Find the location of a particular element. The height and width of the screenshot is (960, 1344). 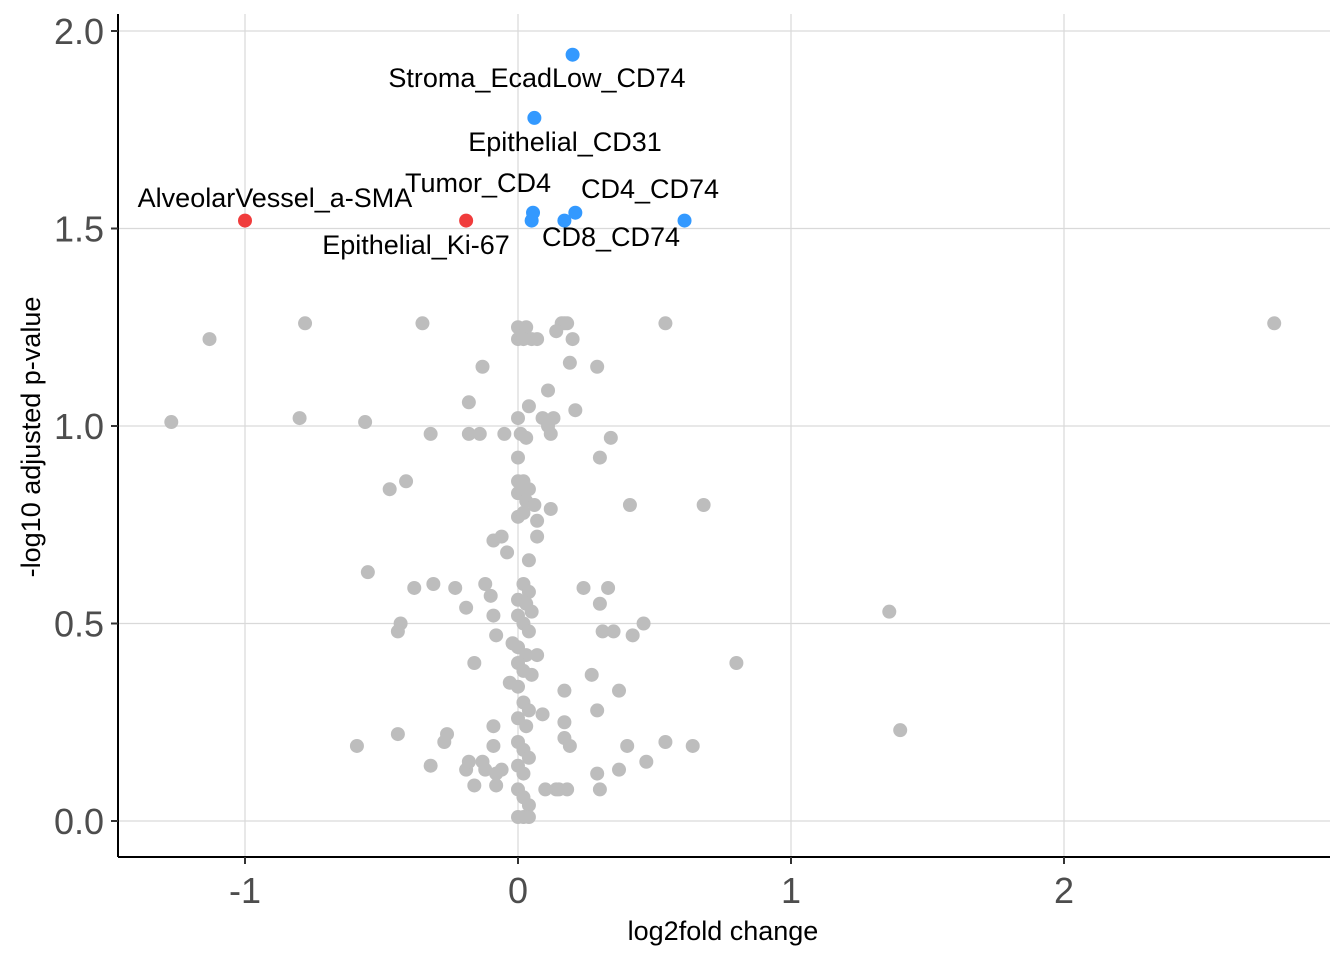

x-tick-label: 1 is located at coordinates (791, 890).